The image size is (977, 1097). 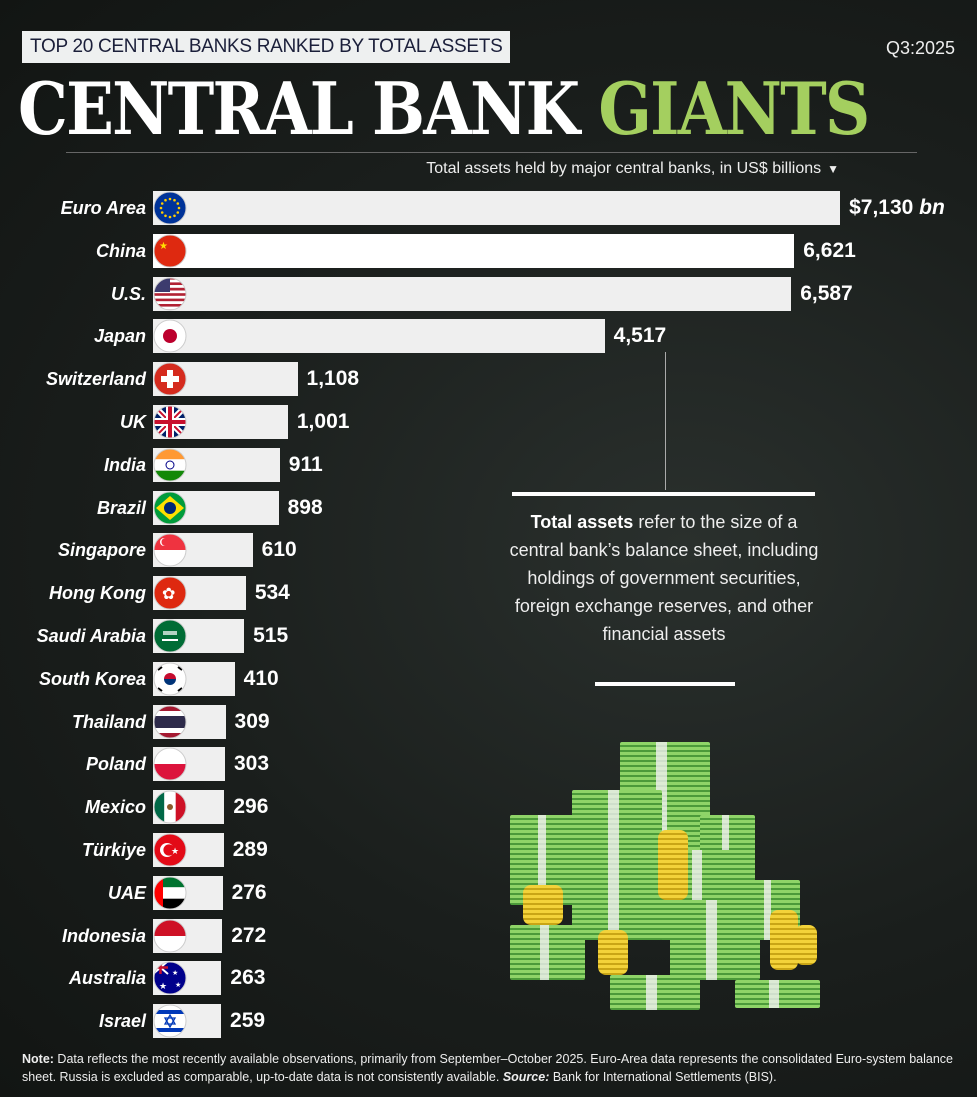 I want to click on value-label: 898, so click(x=305, y=507).